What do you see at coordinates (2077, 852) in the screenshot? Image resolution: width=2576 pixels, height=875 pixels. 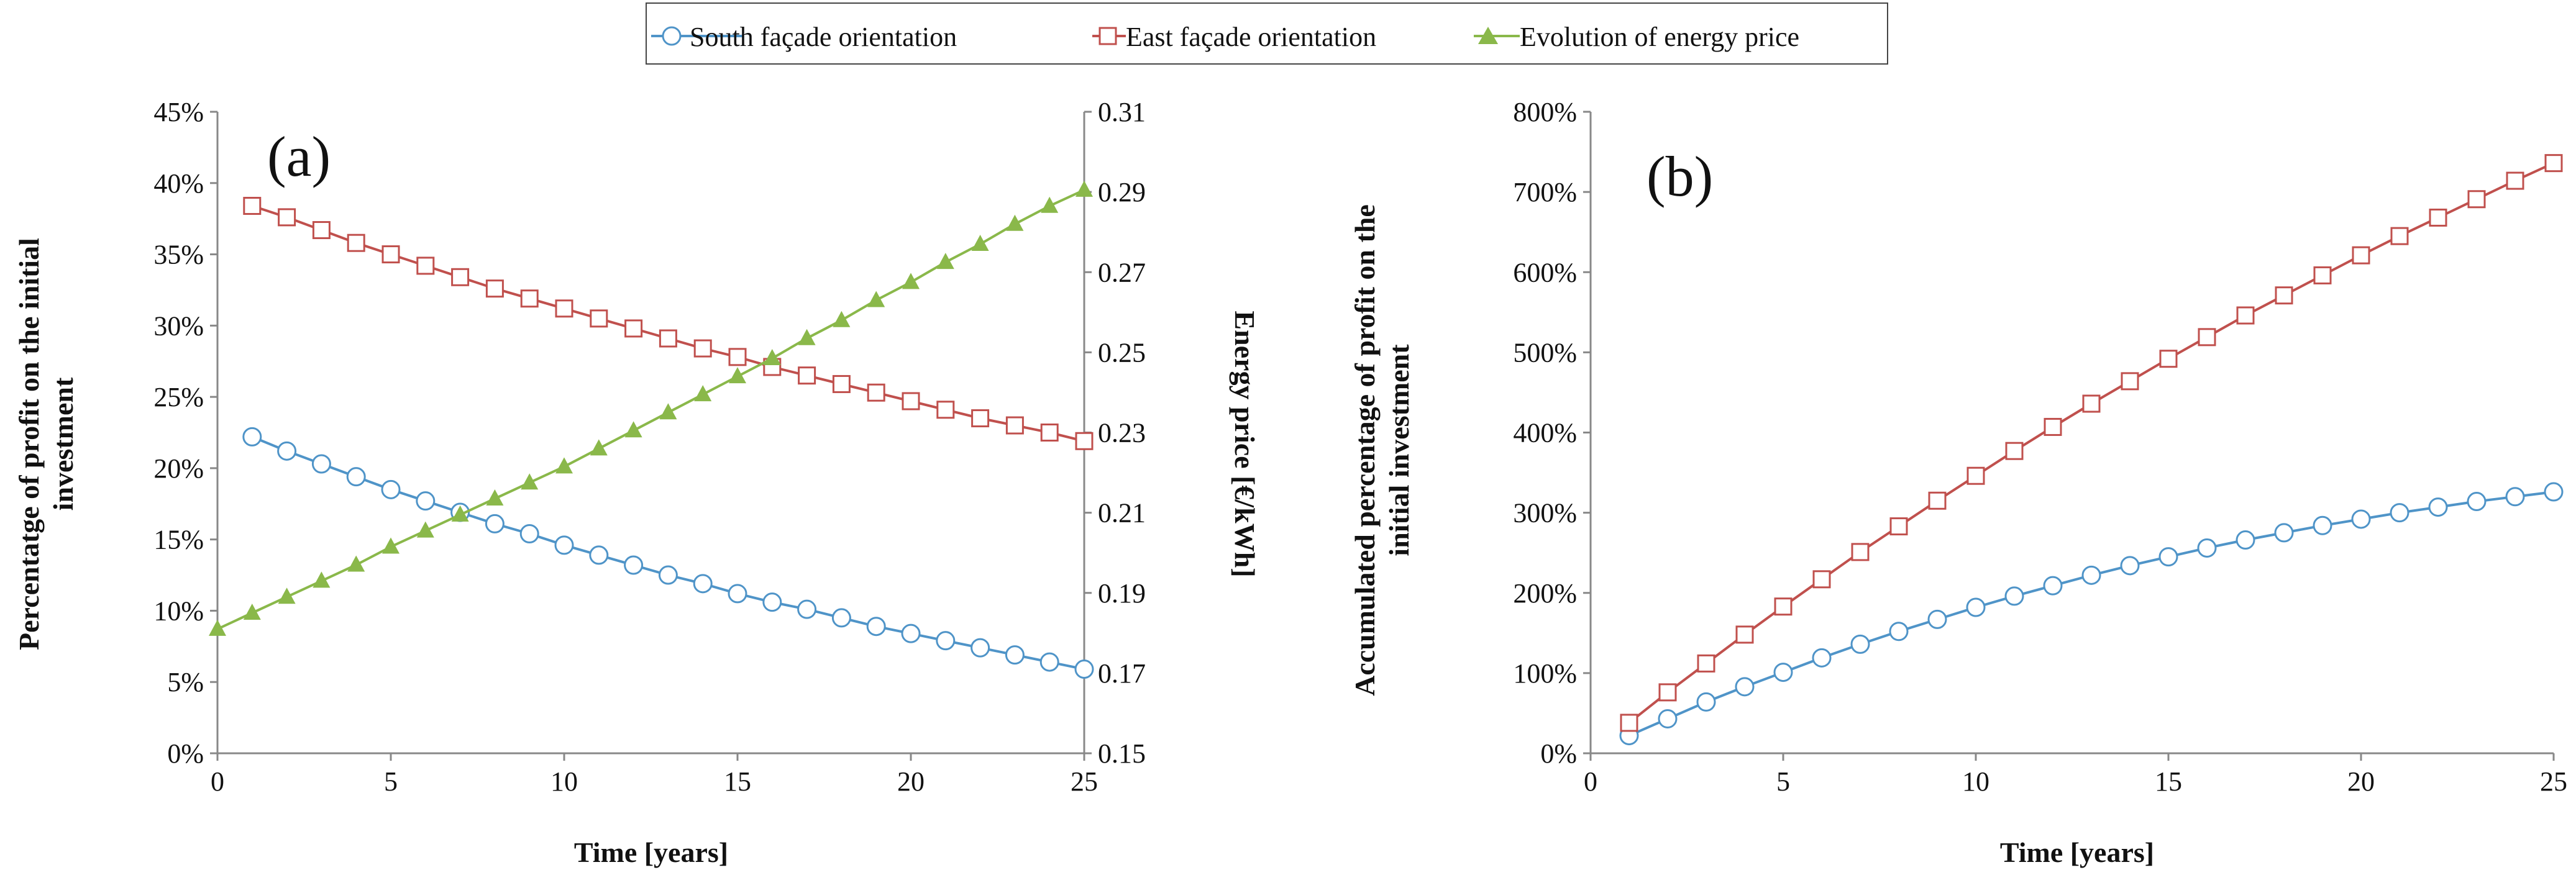 I see `chart-b-x-axis-label: Time [years]` at bounding box center [2077, 852].